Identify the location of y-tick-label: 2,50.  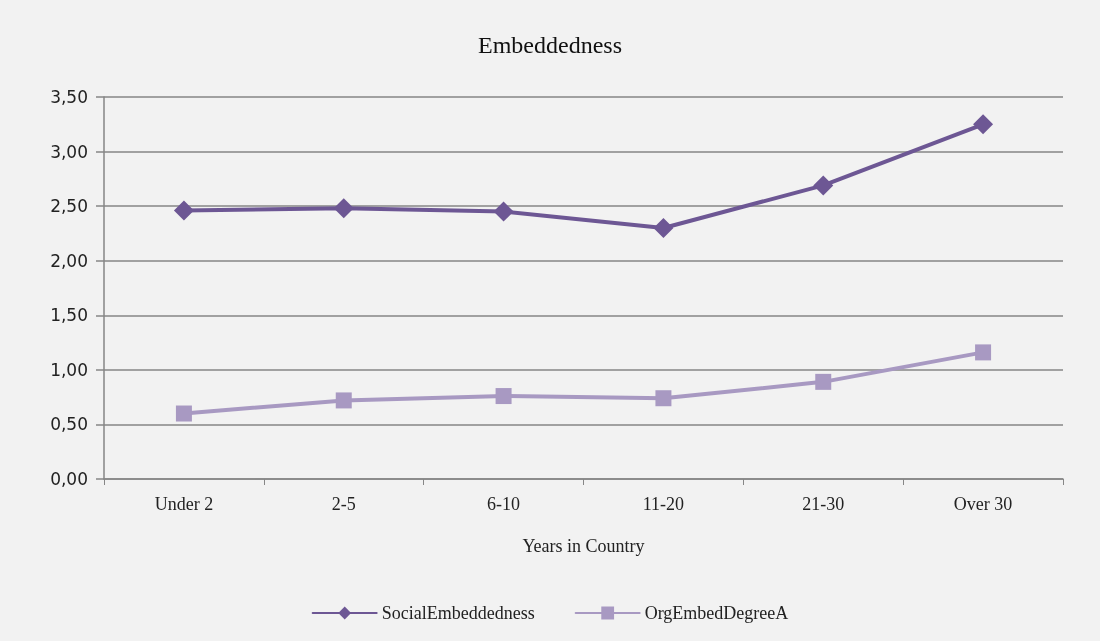
(69, 206).